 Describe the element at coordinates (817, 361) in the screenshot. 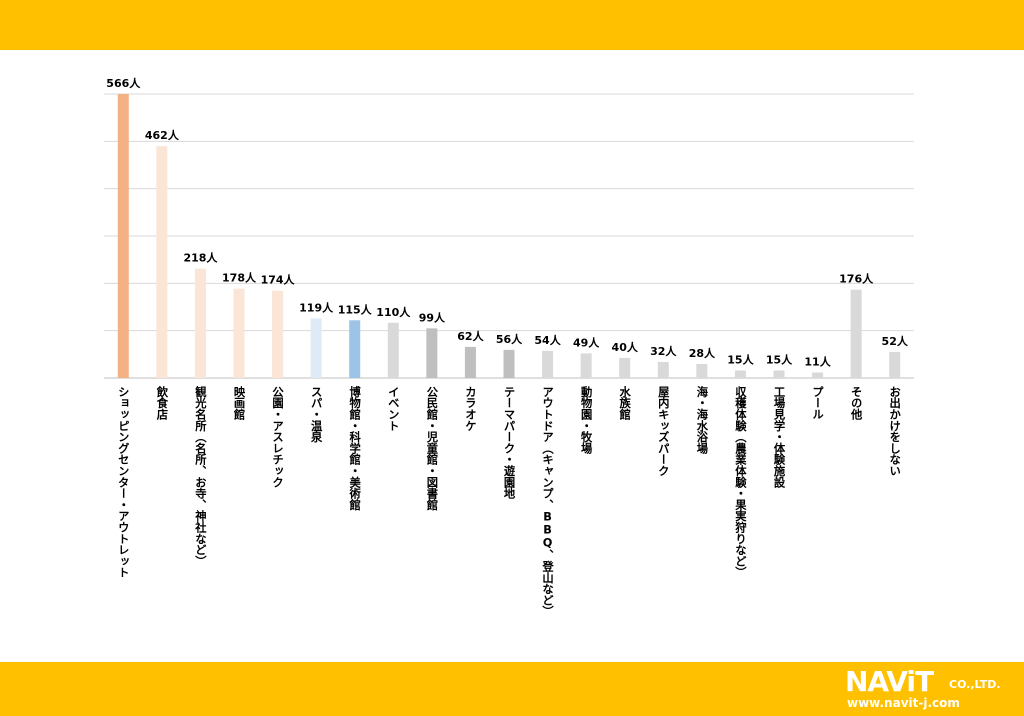

I see `value-label: 11人` at that location.